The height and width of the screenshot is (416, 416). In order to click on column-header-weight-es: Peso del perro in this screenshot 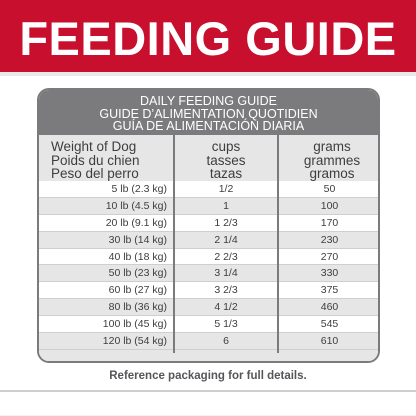, I will do `click(95, 173)`.